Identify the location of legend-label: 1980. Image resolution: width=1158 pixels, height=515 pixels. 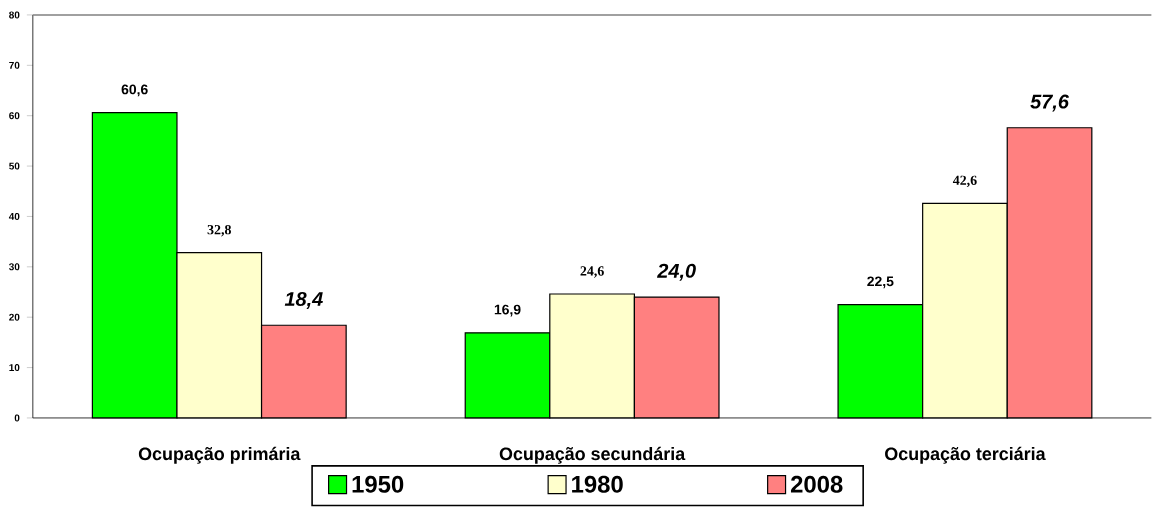
(597, 484).